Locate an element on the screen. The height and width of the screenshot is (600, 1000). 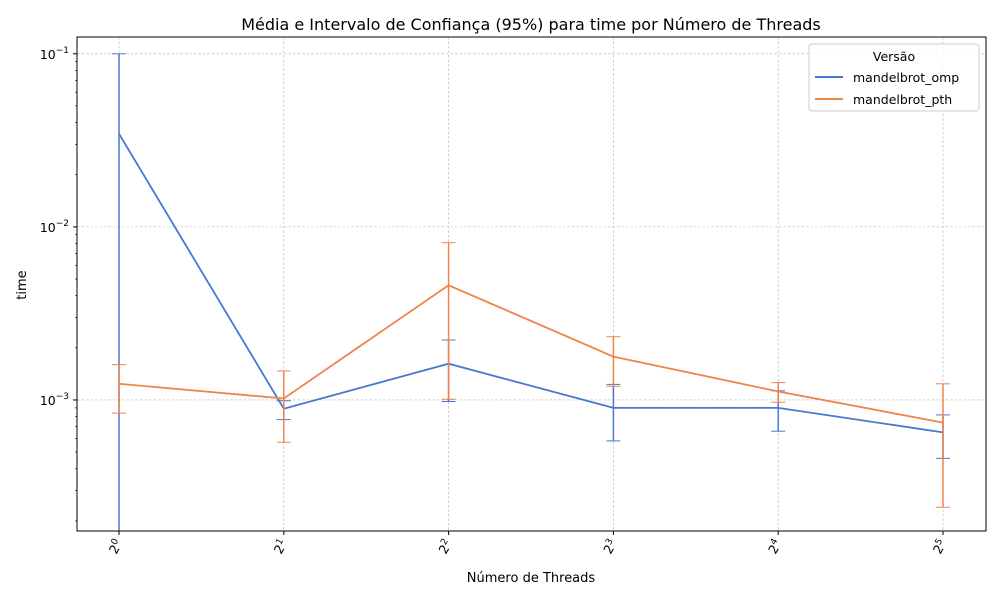
legend-box is located at coordinates (894, 77).